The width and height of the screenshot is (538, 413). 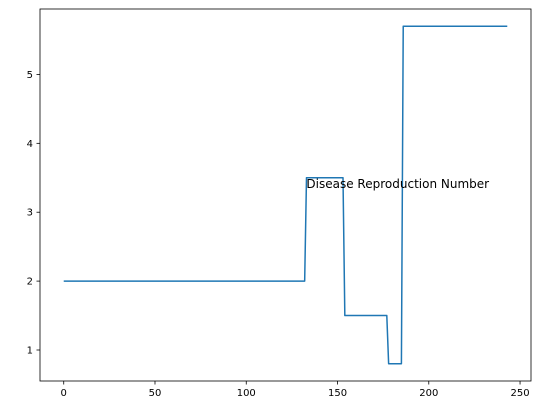 I want to click on x-tick-label: 250, so click(x=520, y=393).